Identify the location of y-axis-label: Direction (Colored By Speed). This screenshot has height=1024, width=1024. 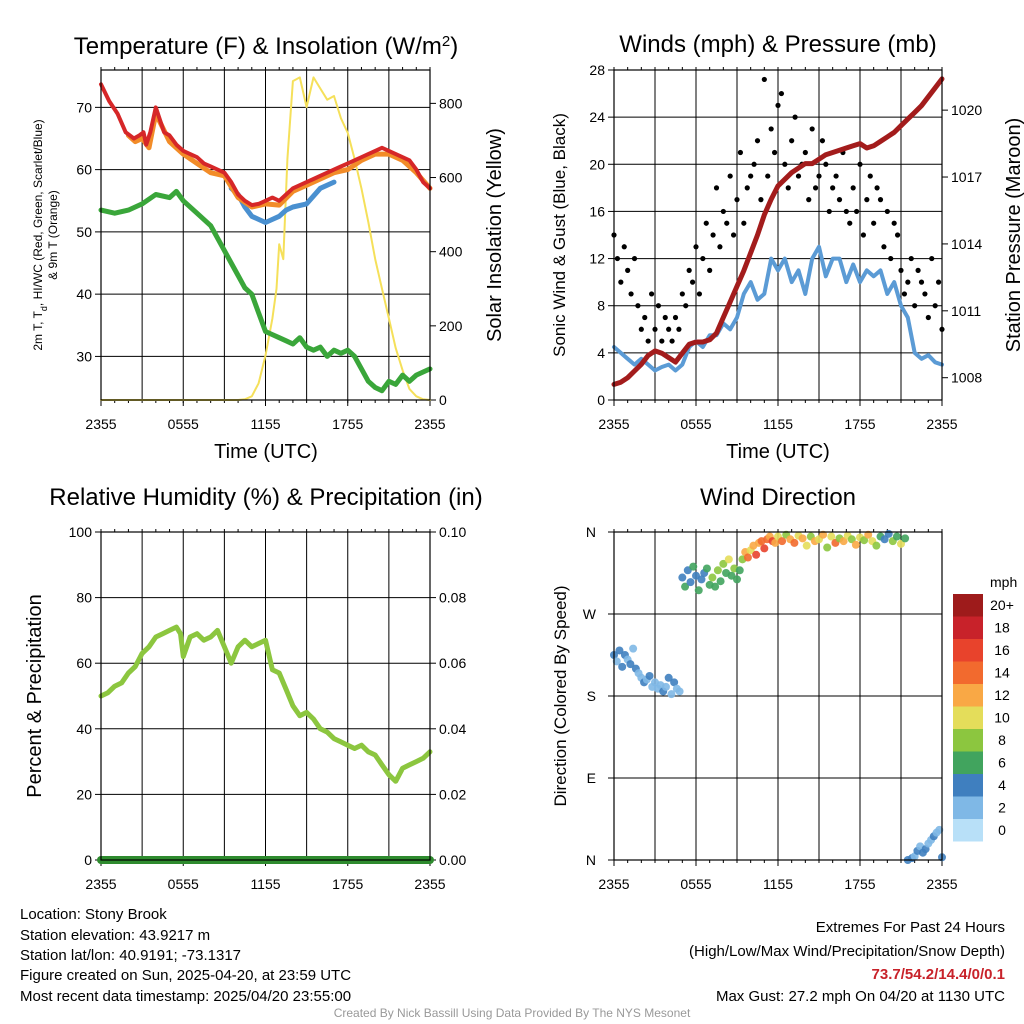
(560, 695).